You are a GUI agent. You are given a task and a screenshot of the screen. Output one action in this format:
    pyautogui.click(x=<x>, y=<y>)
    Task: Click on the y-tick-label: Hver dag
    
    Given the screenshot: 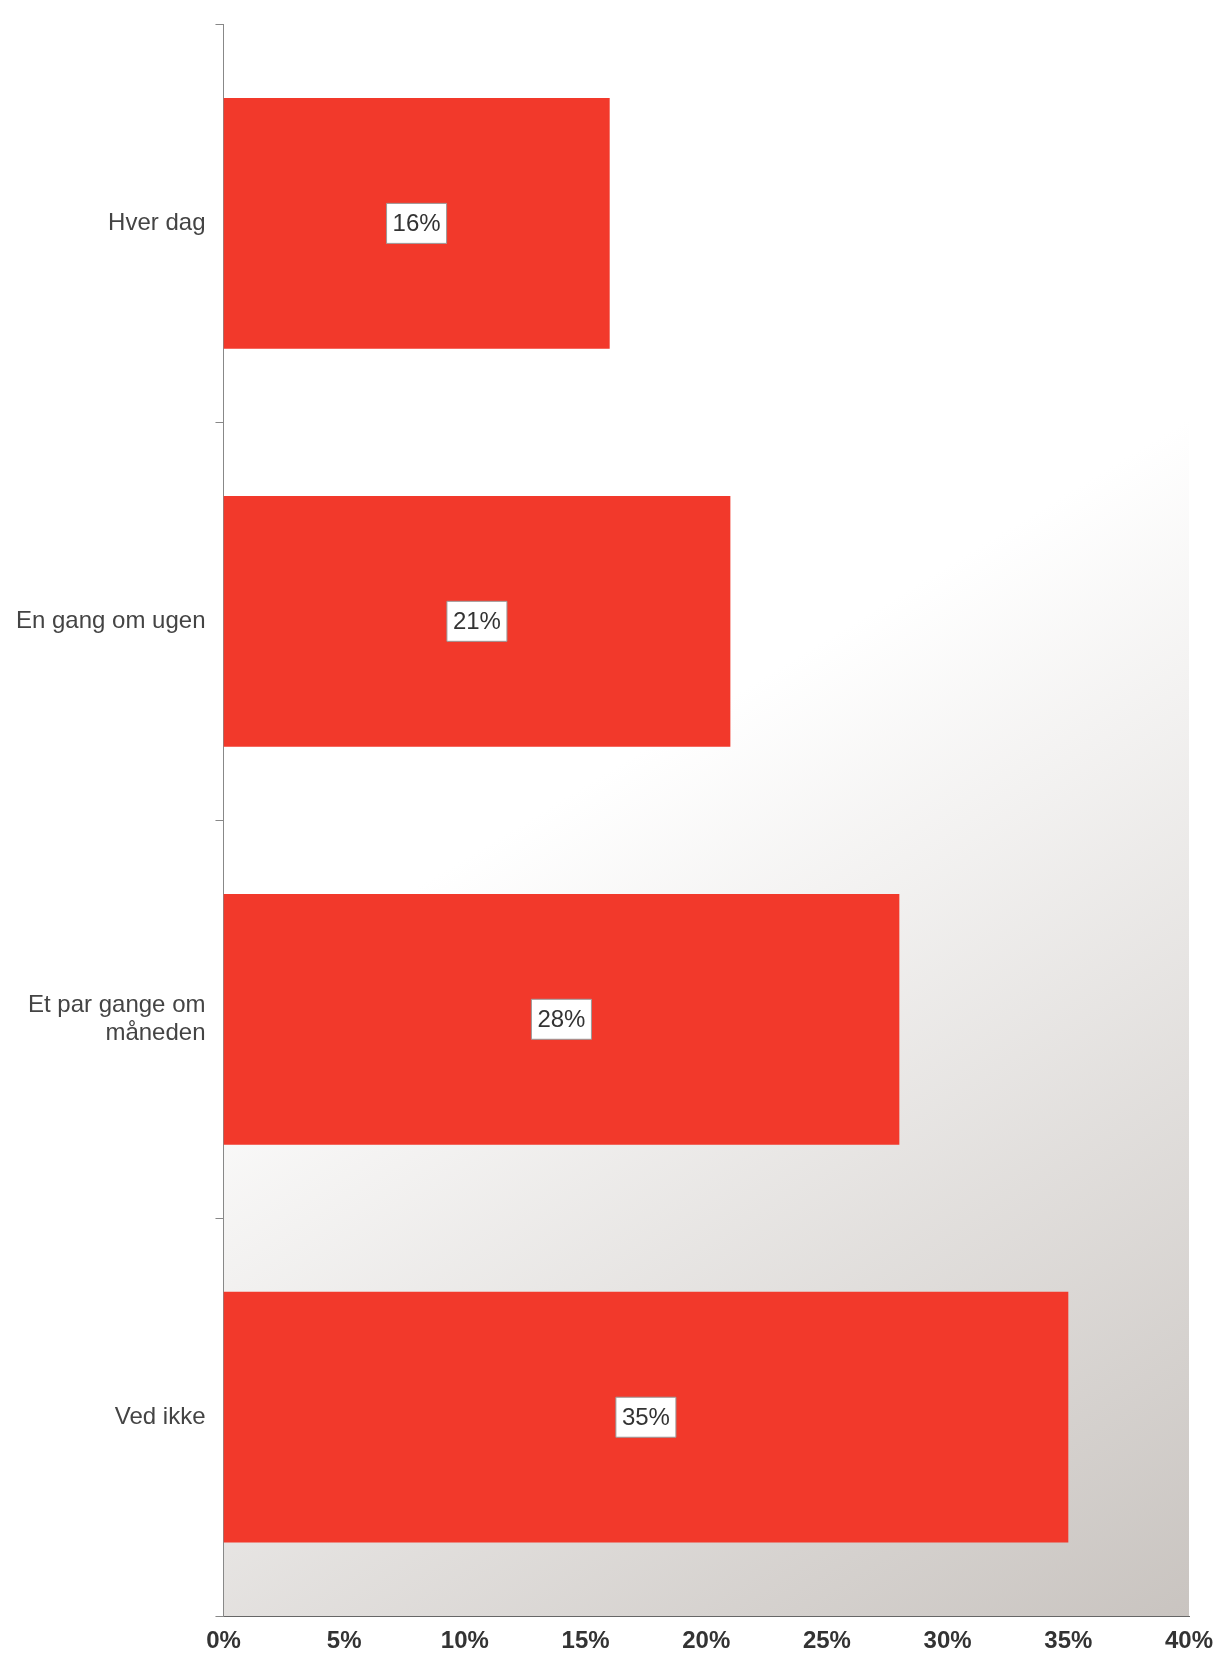 What is the action you would take?
    pyautogui.click(x=157, y=221)
    